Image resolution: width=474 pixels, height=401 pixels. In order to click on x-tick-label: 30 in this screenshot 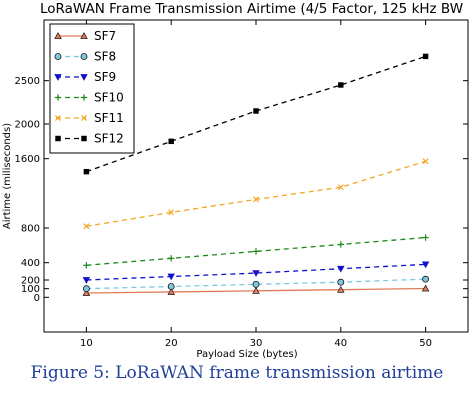, I will do `click(256, 343)`.